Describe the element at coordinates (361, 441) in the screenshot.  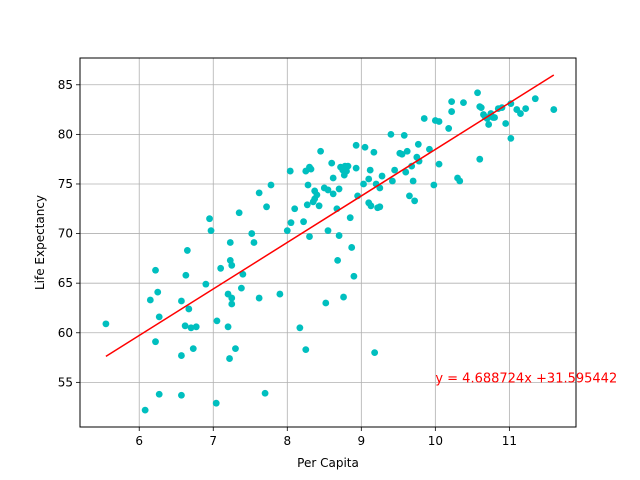
I see `x-tick-label: 9` at that location.